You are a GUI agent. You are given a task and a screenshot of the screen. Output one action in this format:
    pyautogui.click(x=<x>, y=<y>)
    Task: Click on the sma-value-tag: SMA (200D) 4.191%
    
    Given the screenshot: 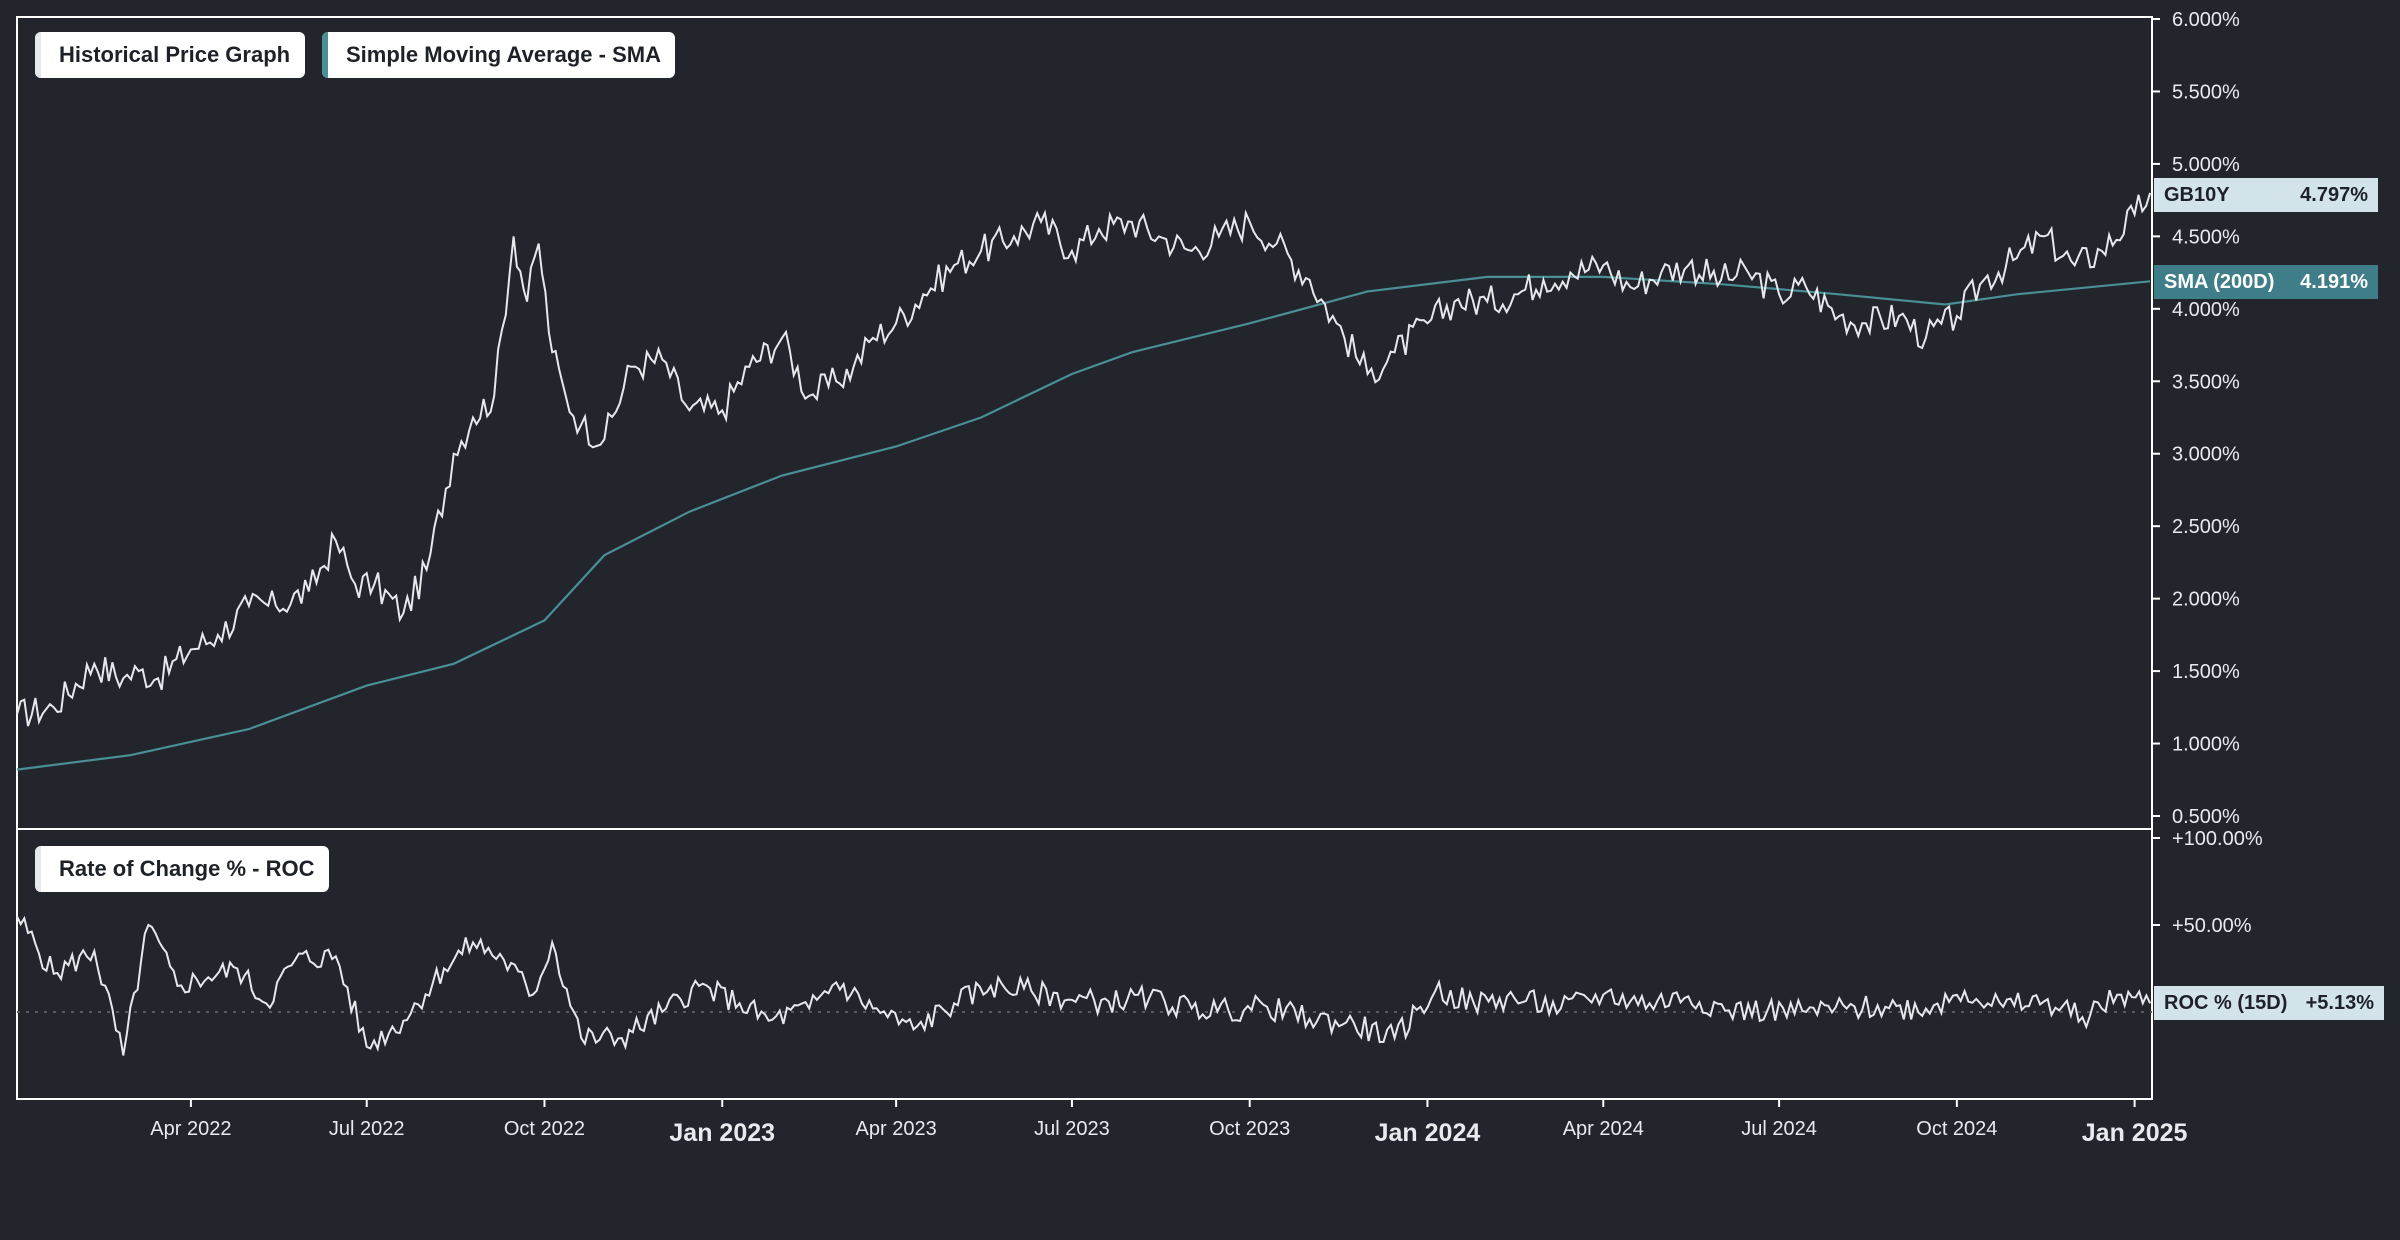 What is the action you would take?
    pyautogui.click(x=2266, y=282)
    